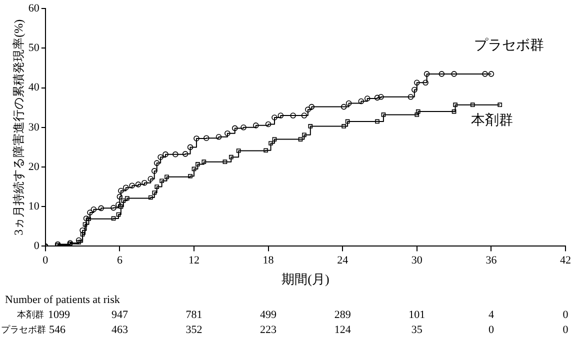 The image size is (574, 350). Describe the element at coordinates (565, 260) in the screenshot. I see `x-tick-label: 42` at that location.